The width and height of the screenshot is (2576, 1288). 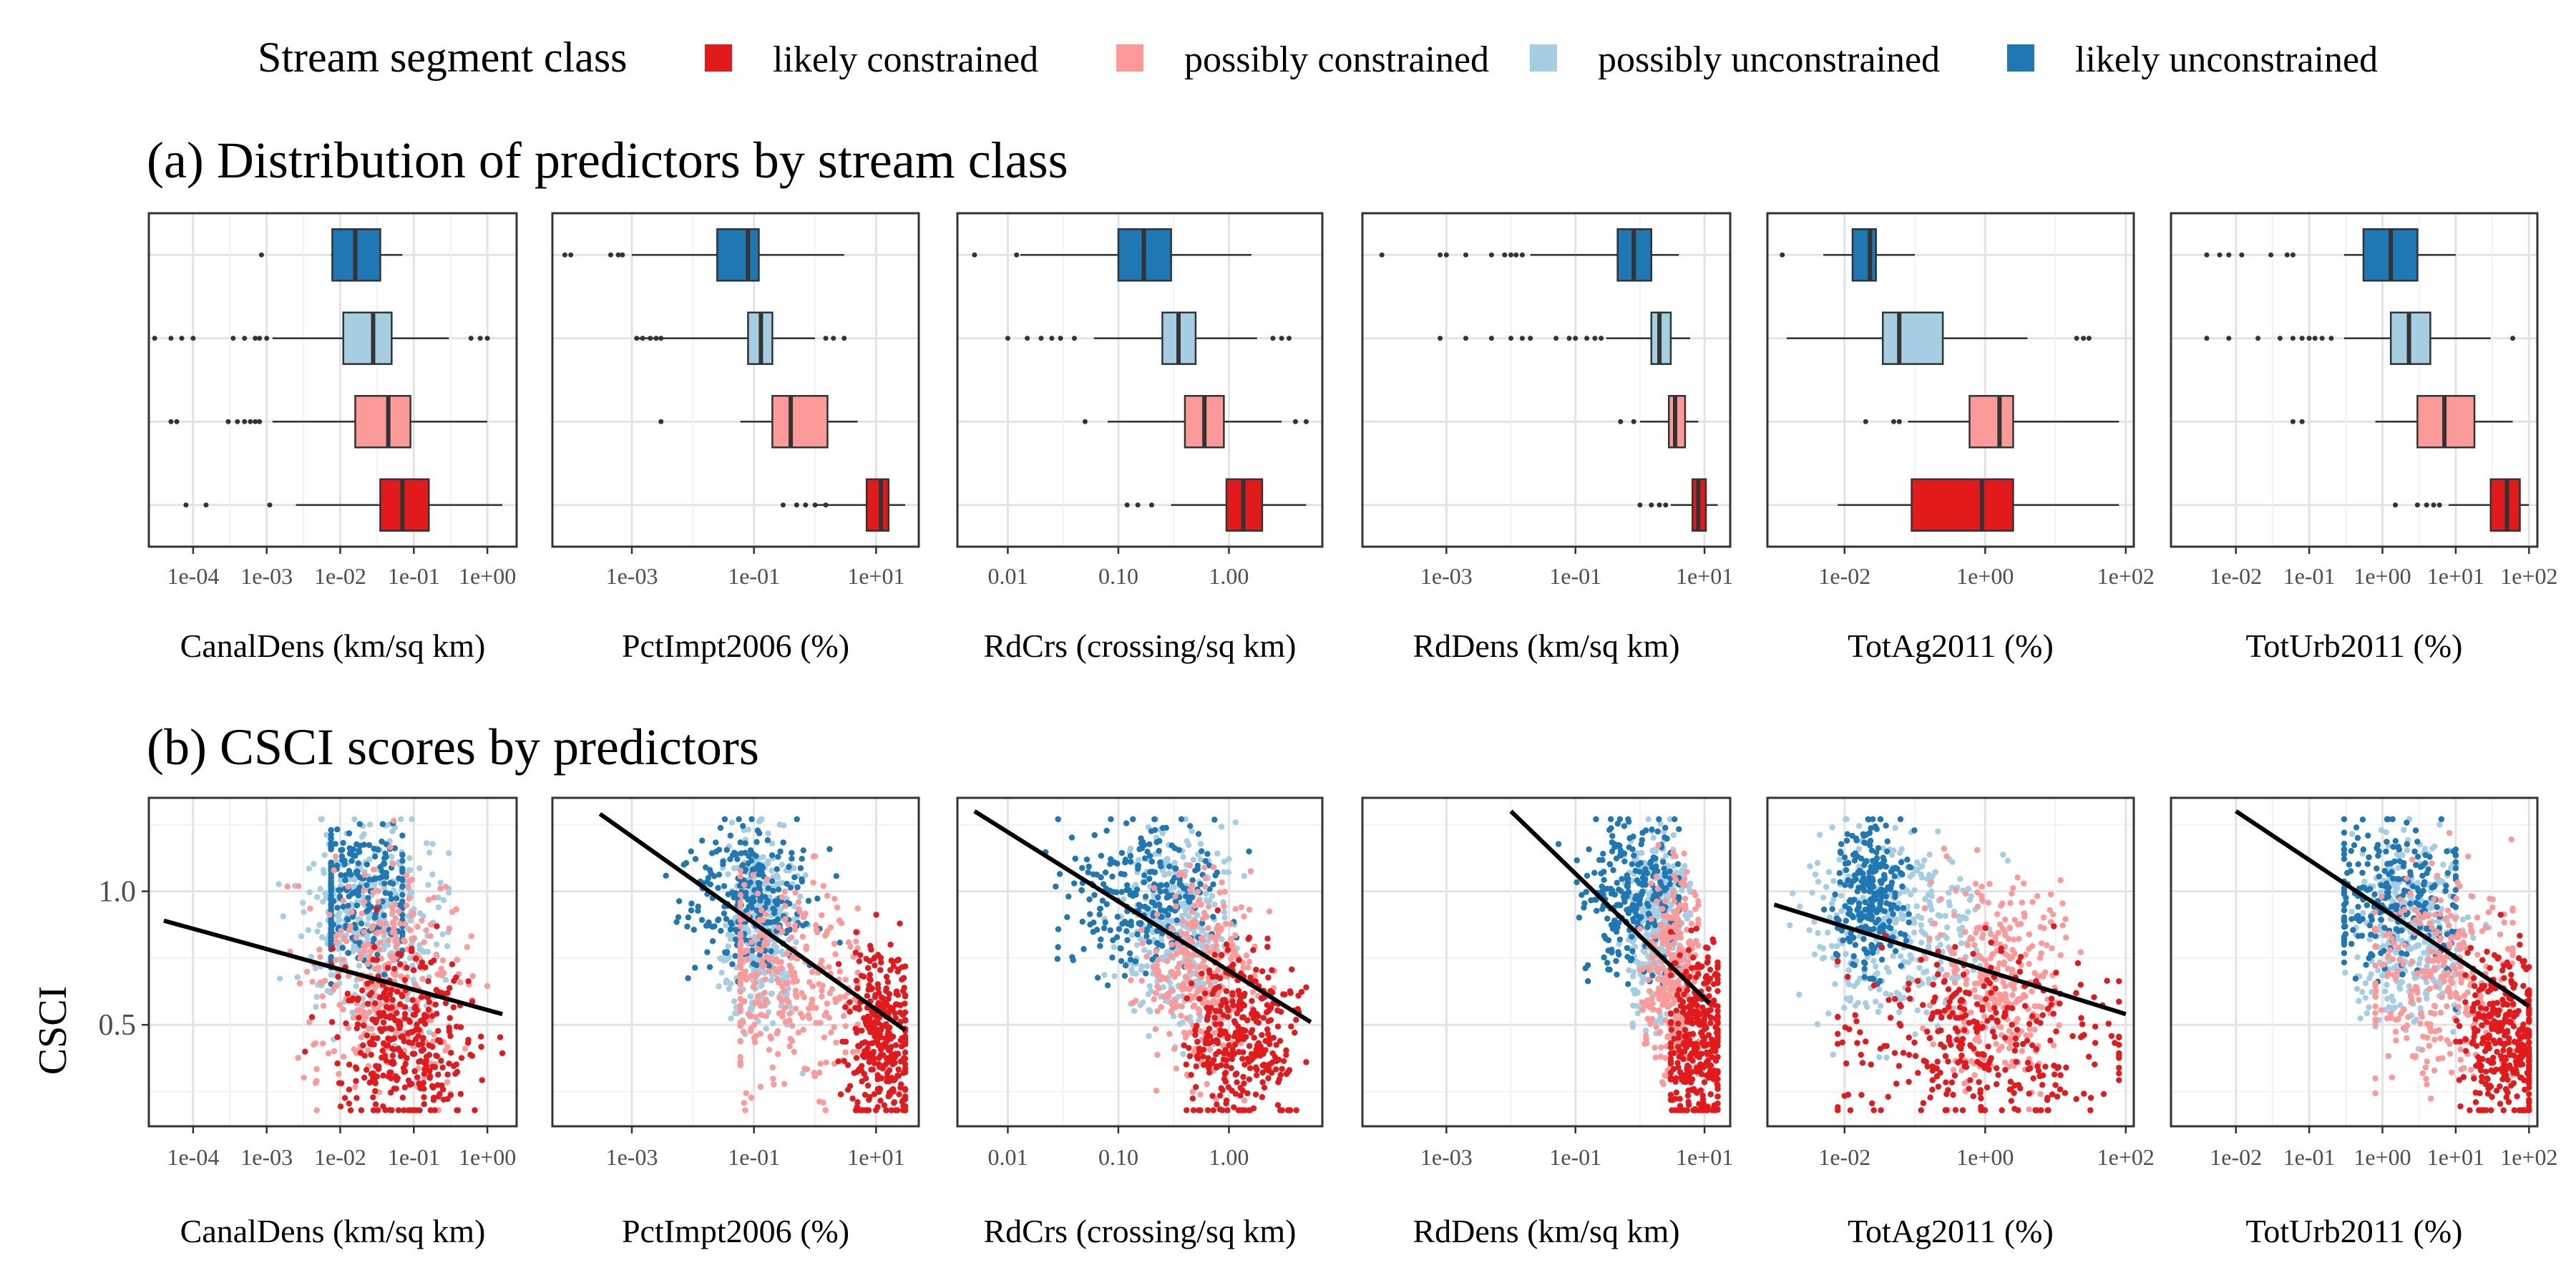 What do you see at coordinates (1007, 576) in the screenshot?
I see `x-tick-label: 0.01` at bounding box center [1007, 576].